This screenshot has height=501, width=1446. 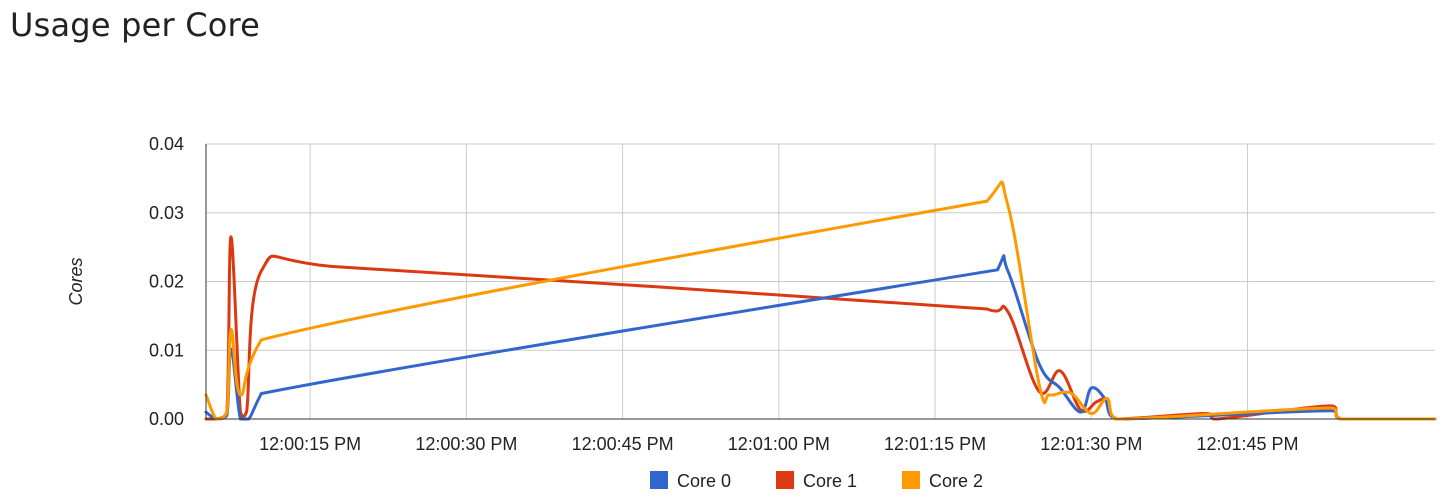 What do you see at coordinates (956, 481) in the screenshot?
I see `legend-label-core-2: Core 2` at bounding box center [956, 481].